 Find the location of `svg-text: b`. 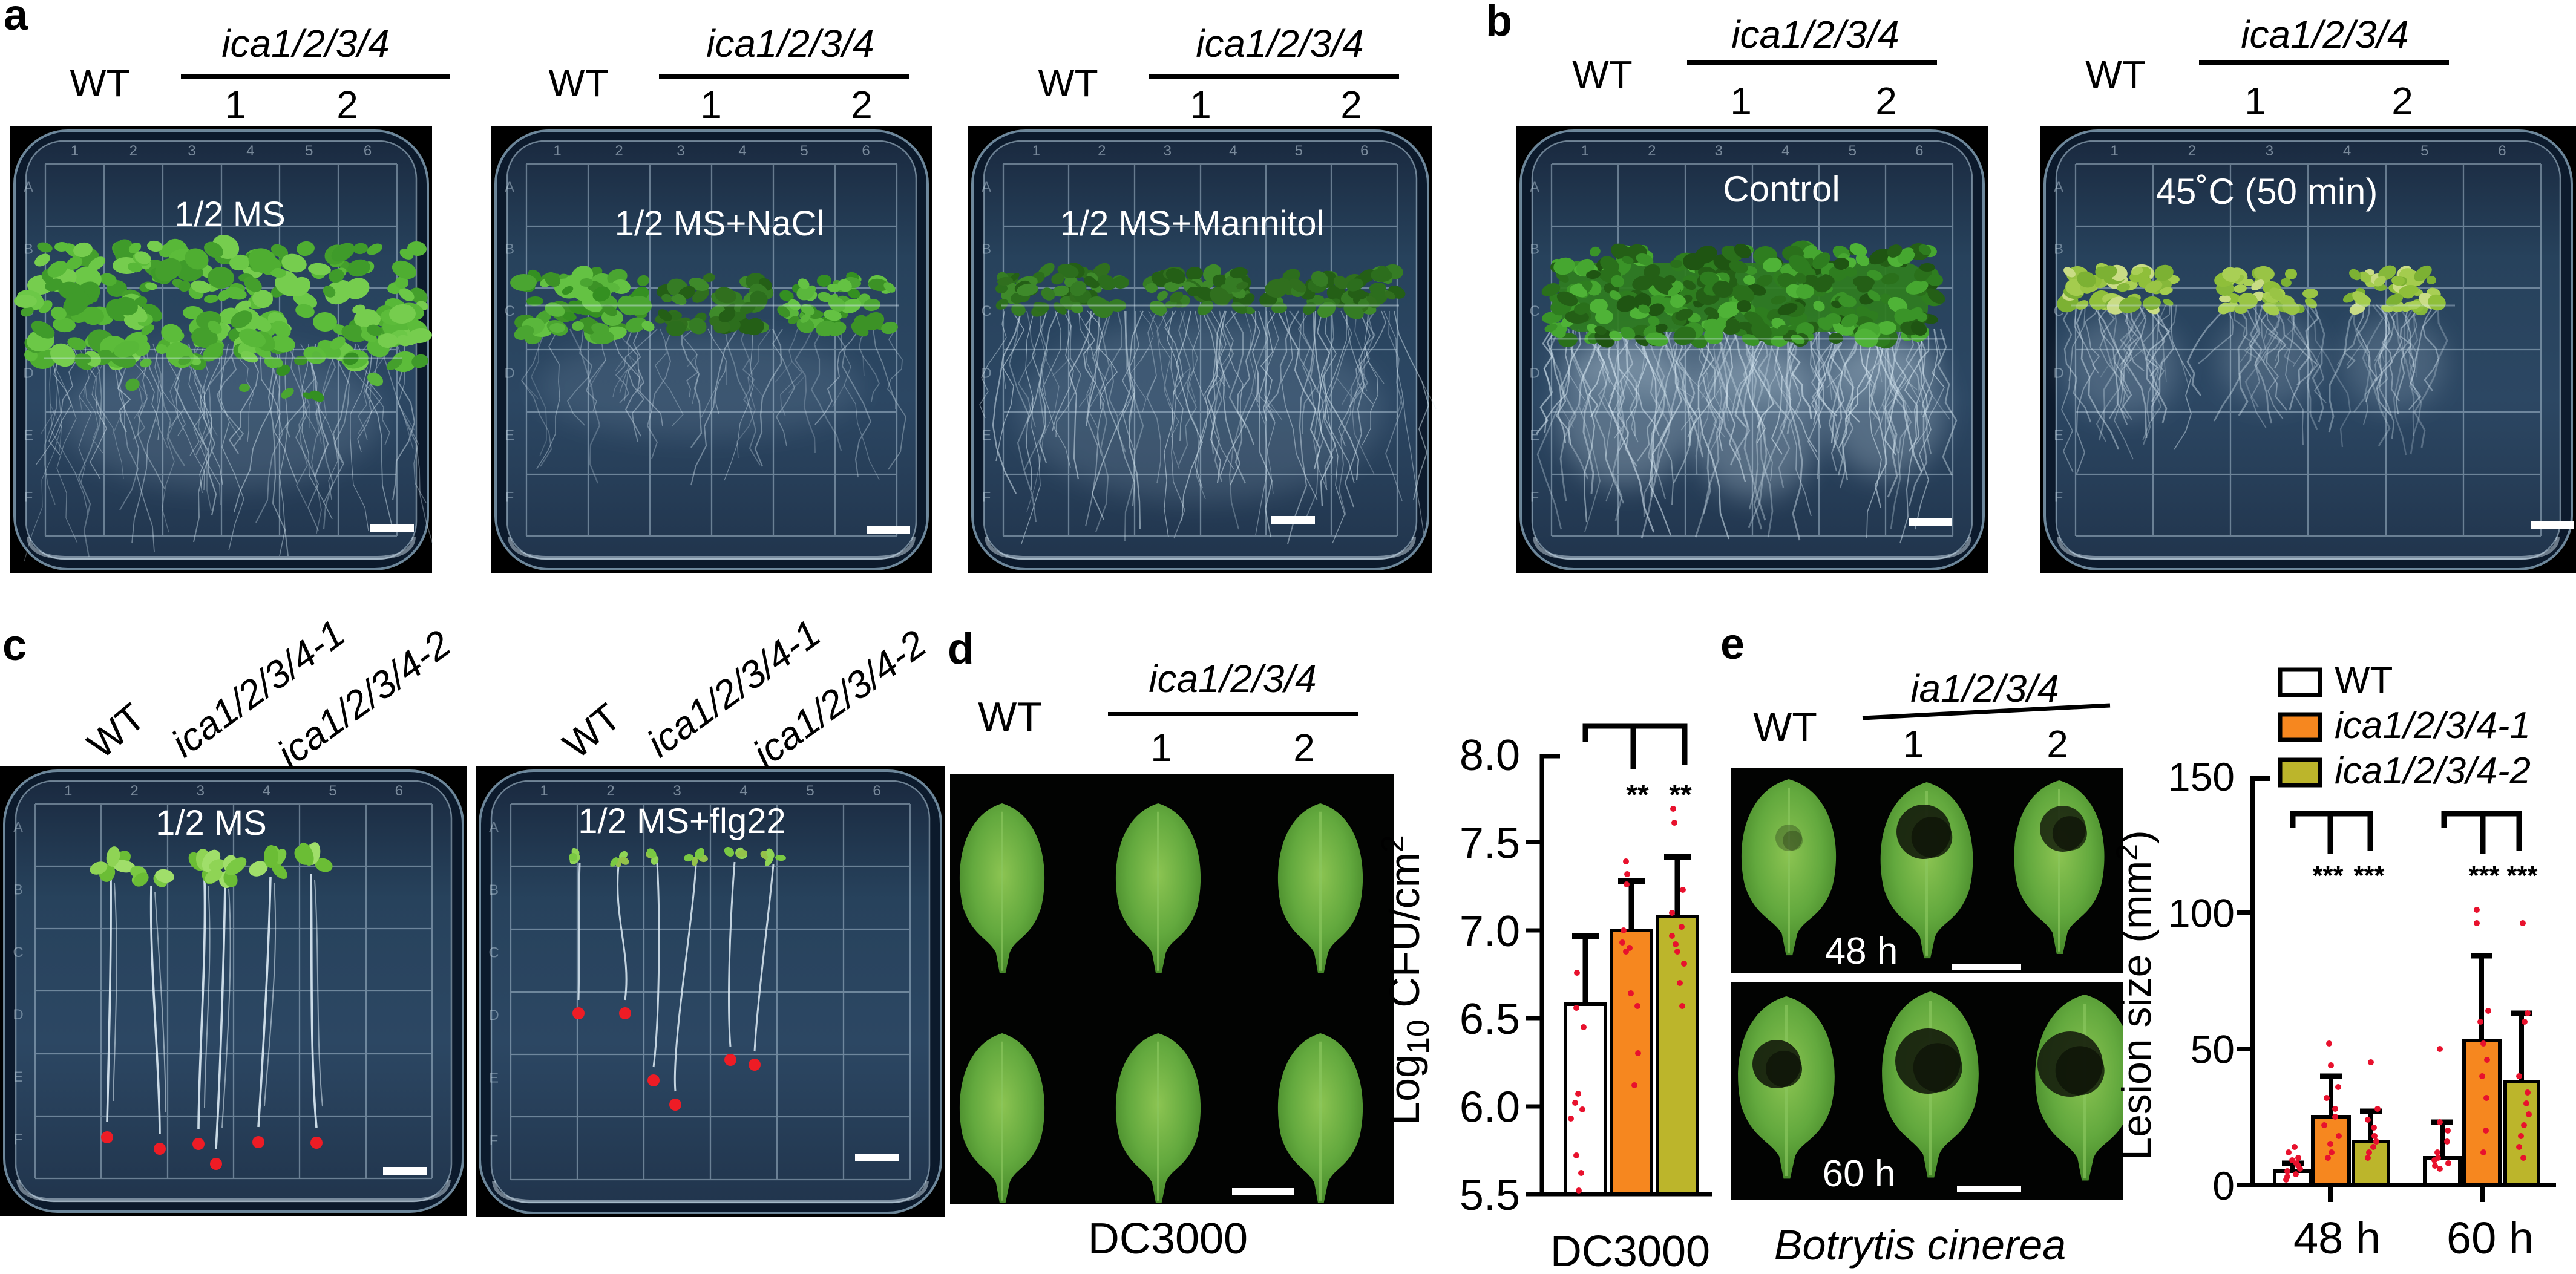

svg-text: b is located at coordinates (1499, 22).